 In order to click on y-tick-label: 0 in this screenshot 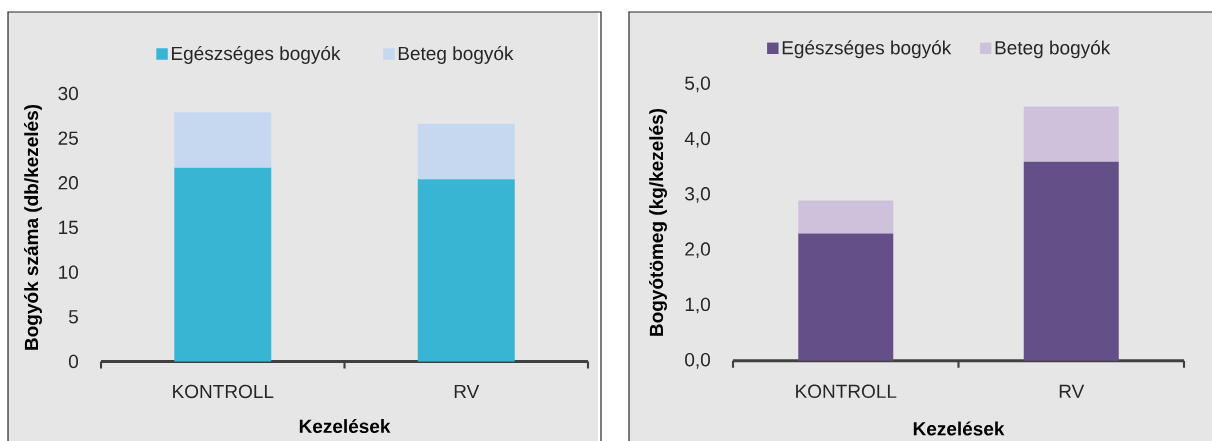, I will do `click(73, 361)`.